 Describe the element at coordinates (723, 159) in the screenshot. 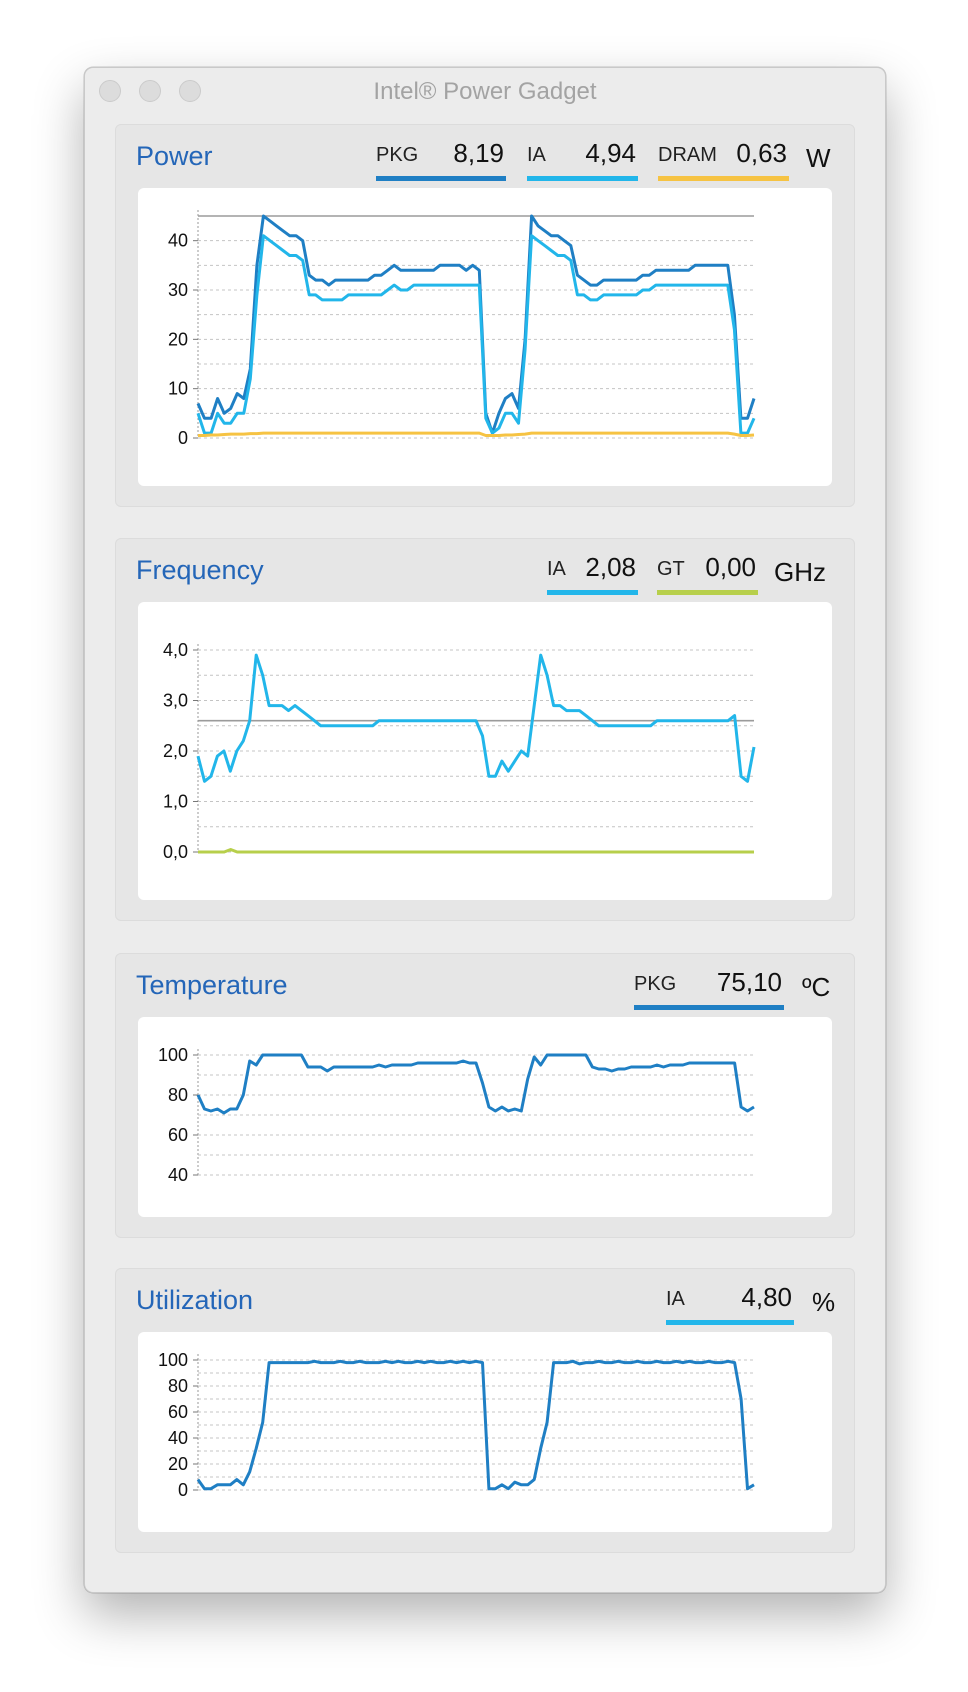

I see `dram-power-indicator: DRAM 0,63` at that location.